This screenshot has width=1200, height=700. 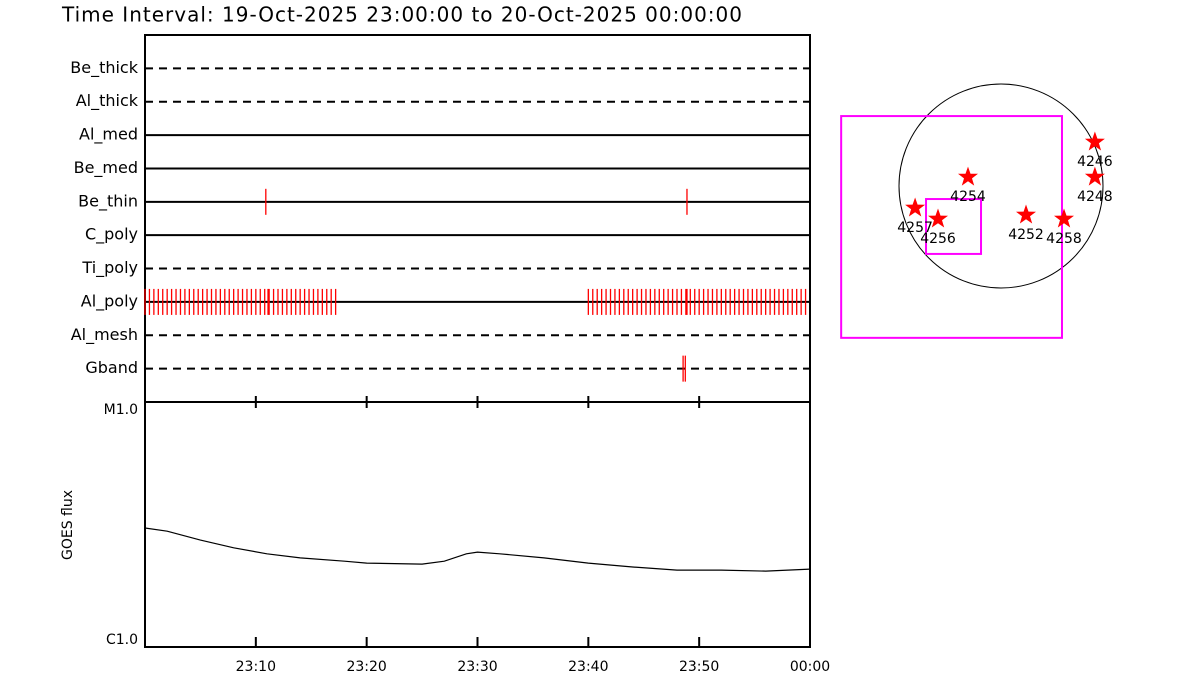 What do you see at coordinates (111, 367) in the screenshot?
I see `filter-label: Gband` at bounding box center [111, 367].